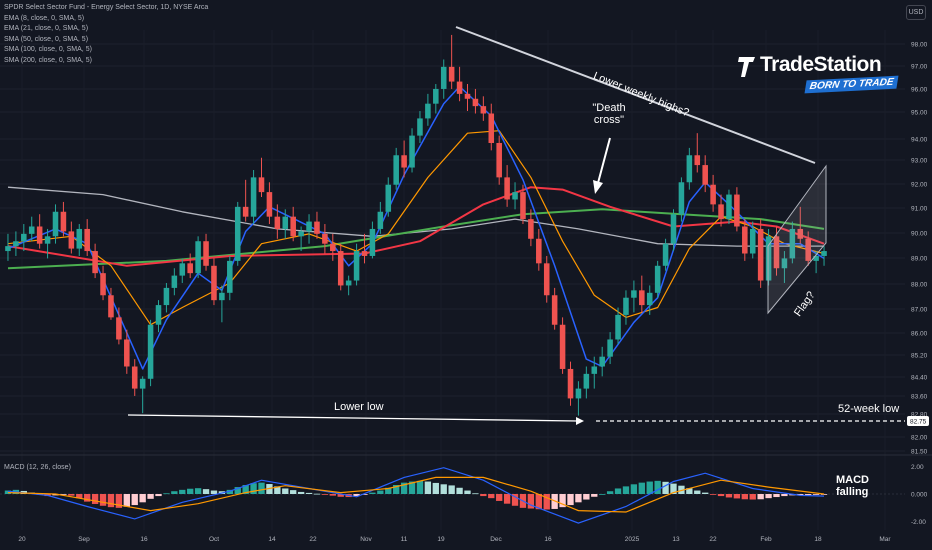 The height and width of the screenshot is (550, 932). What do you see at coordinates (852, 486) in the screenshot?
I see `annotation-macd-falling: MACD falling` at bounding box center [852, 486].